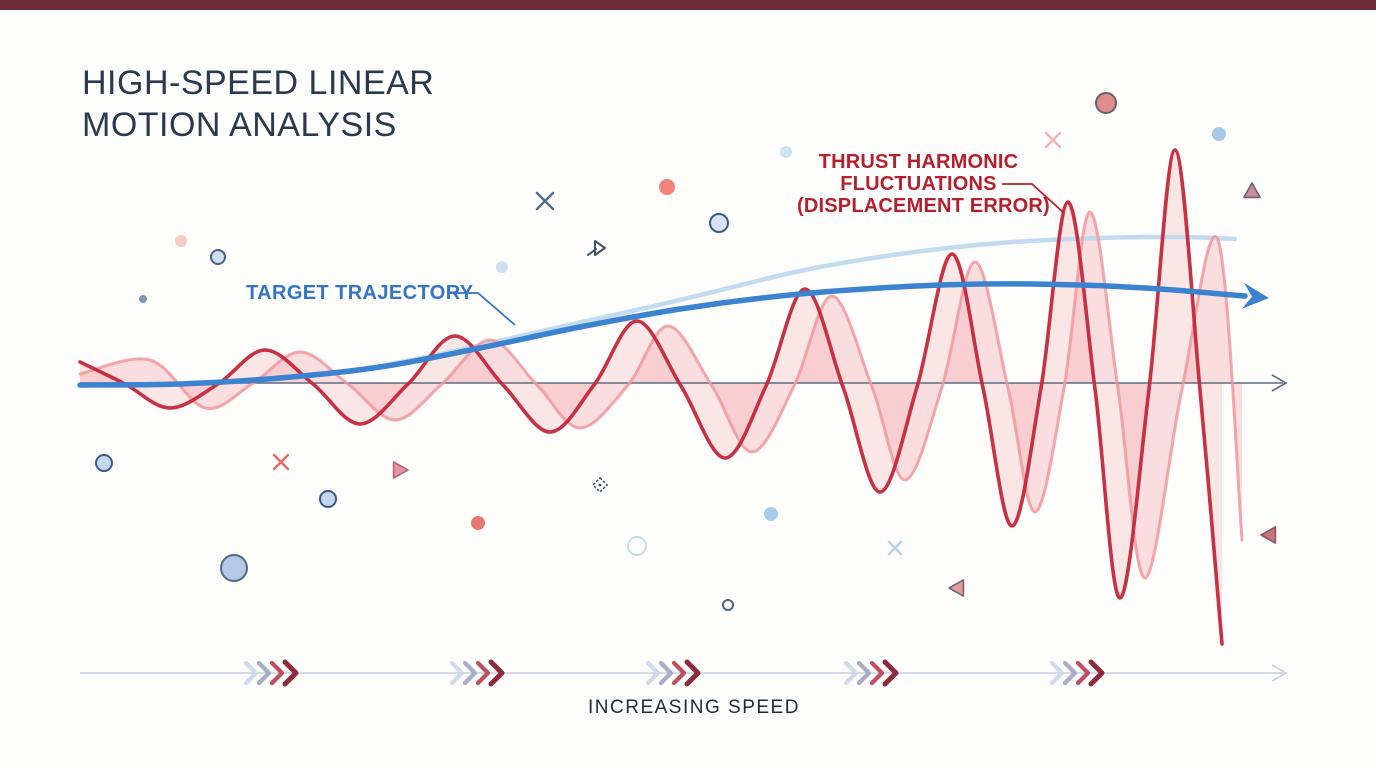  I want to click on error-callout, so click(1033, 198).